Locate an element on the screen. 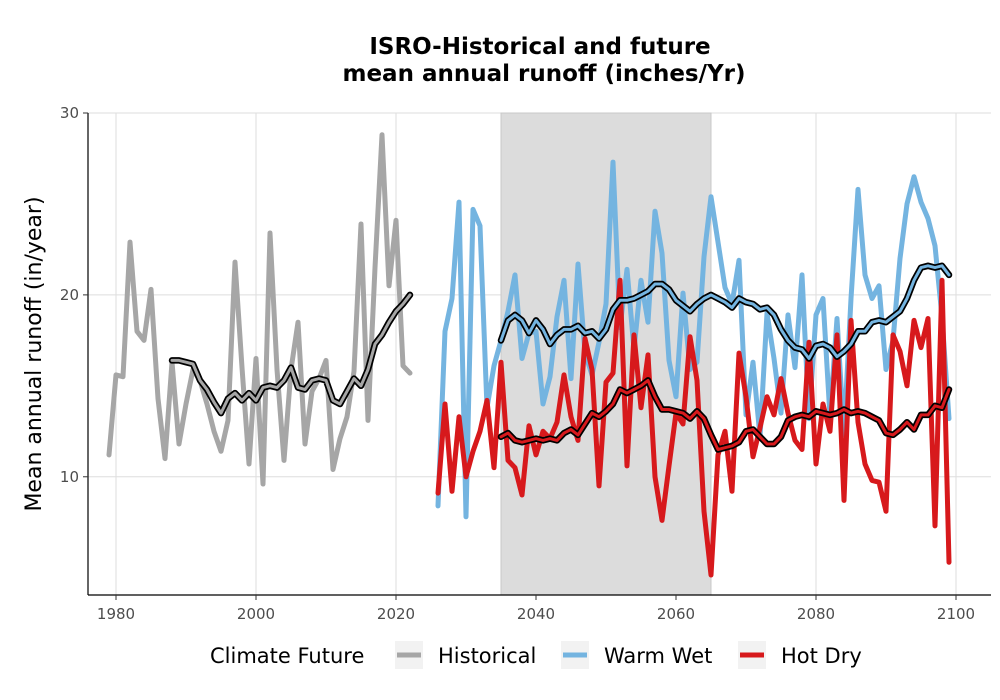 The image size is (1000, 700). x-tick-label: 2000 is located at coordinates (256, 614).